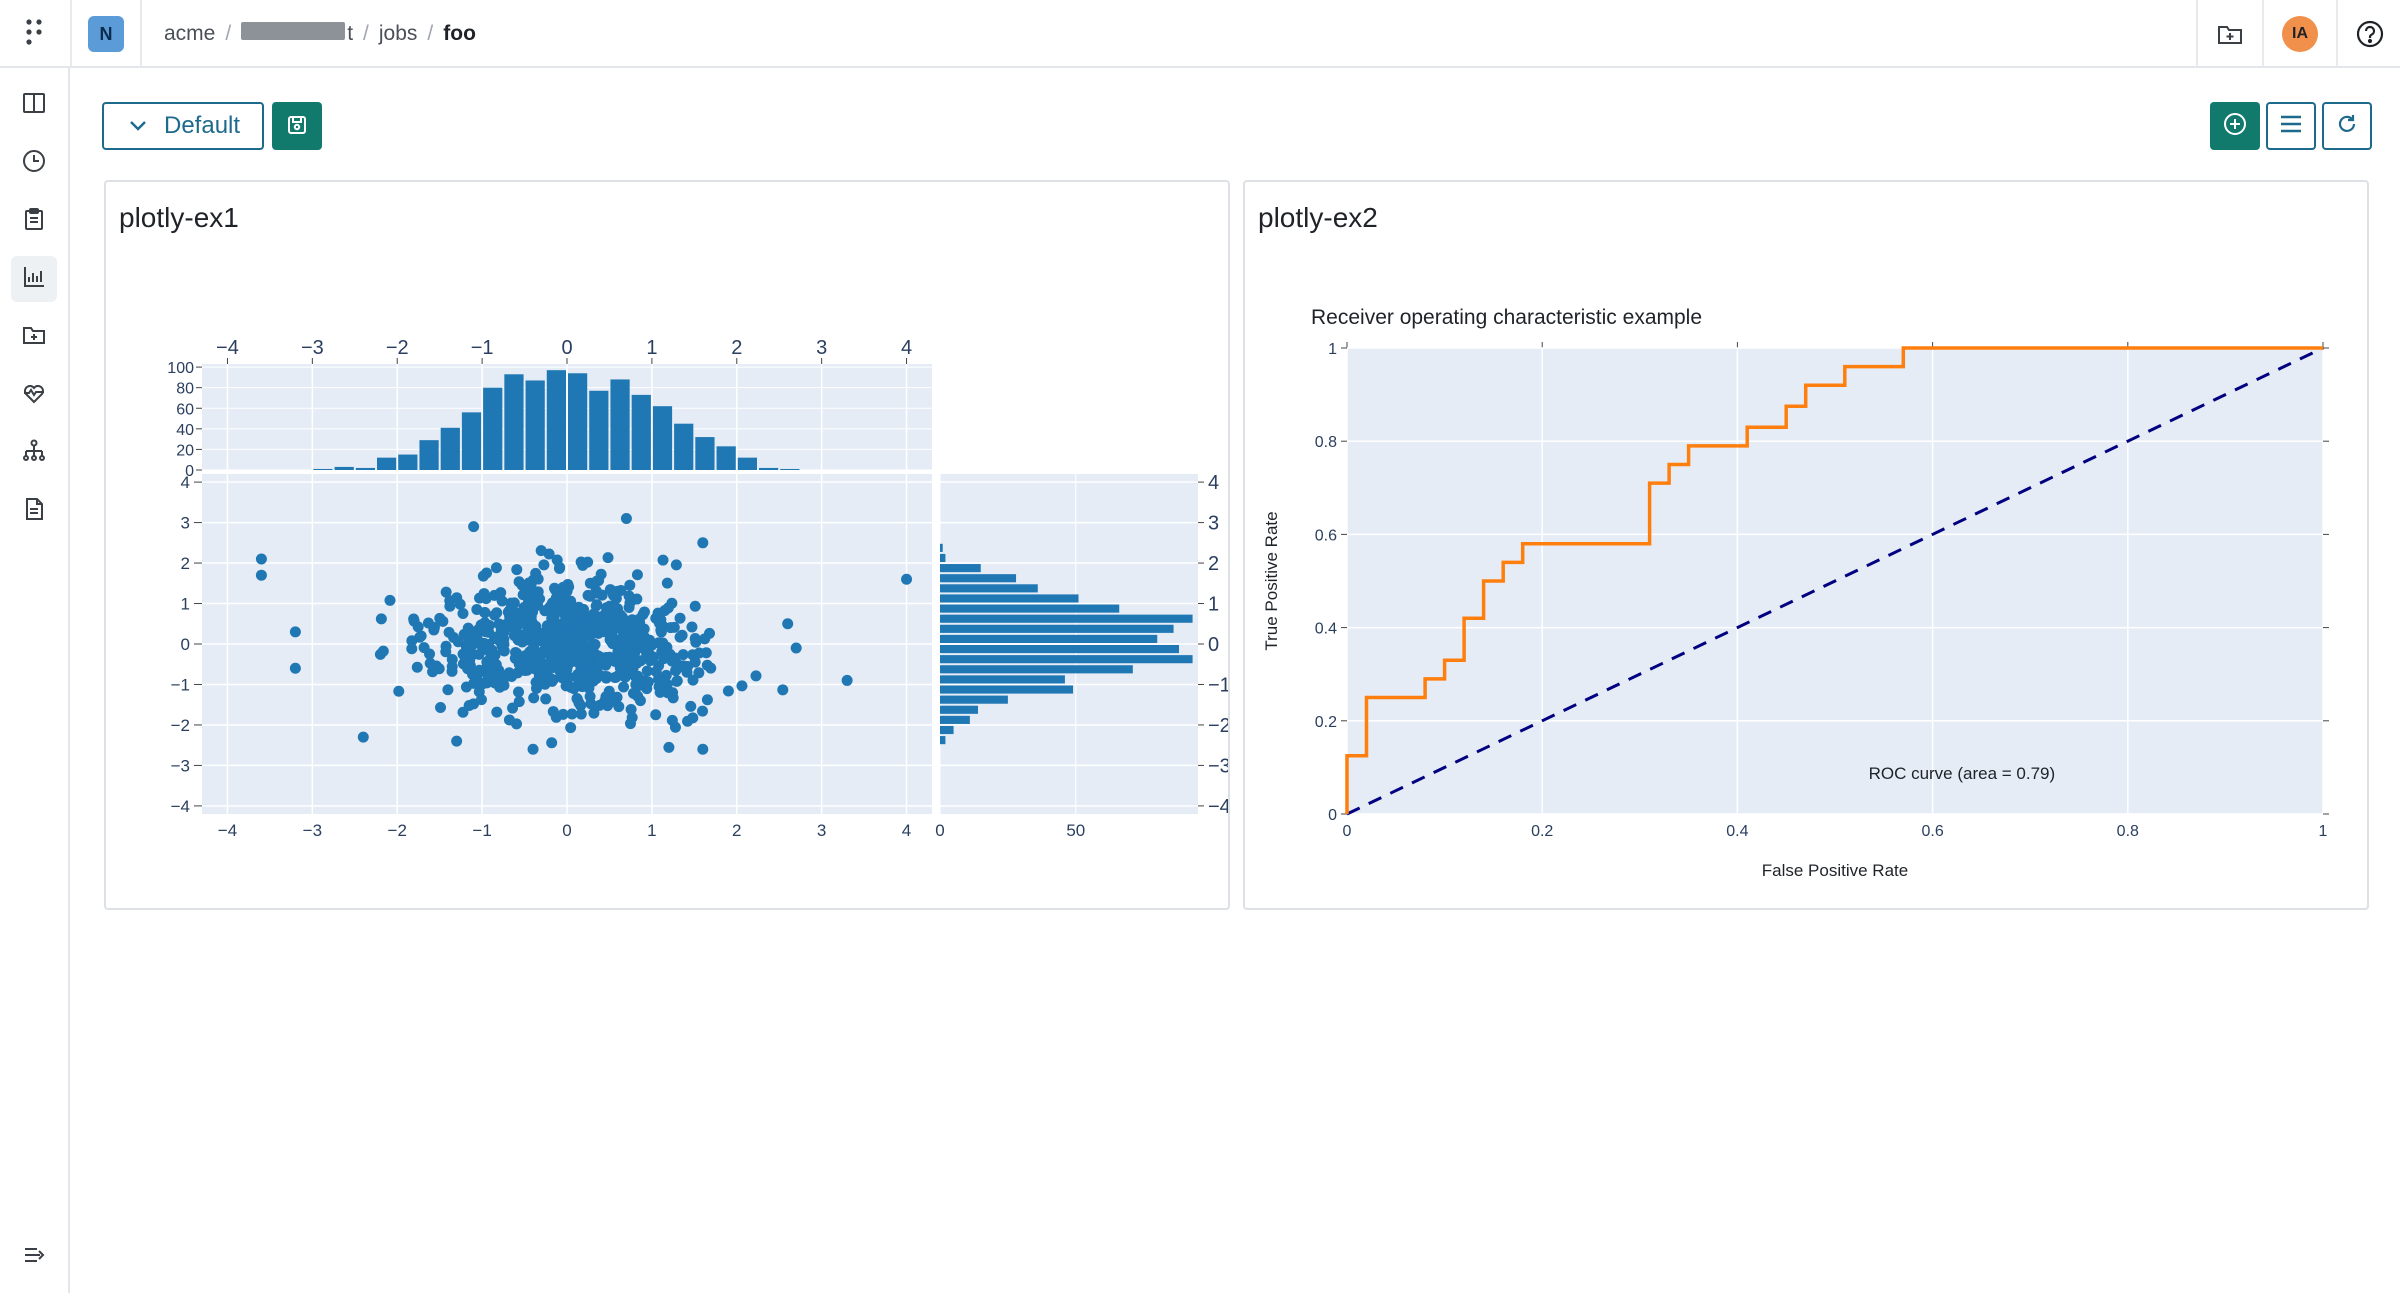  I want to click on document-icon, so click(34, 511).